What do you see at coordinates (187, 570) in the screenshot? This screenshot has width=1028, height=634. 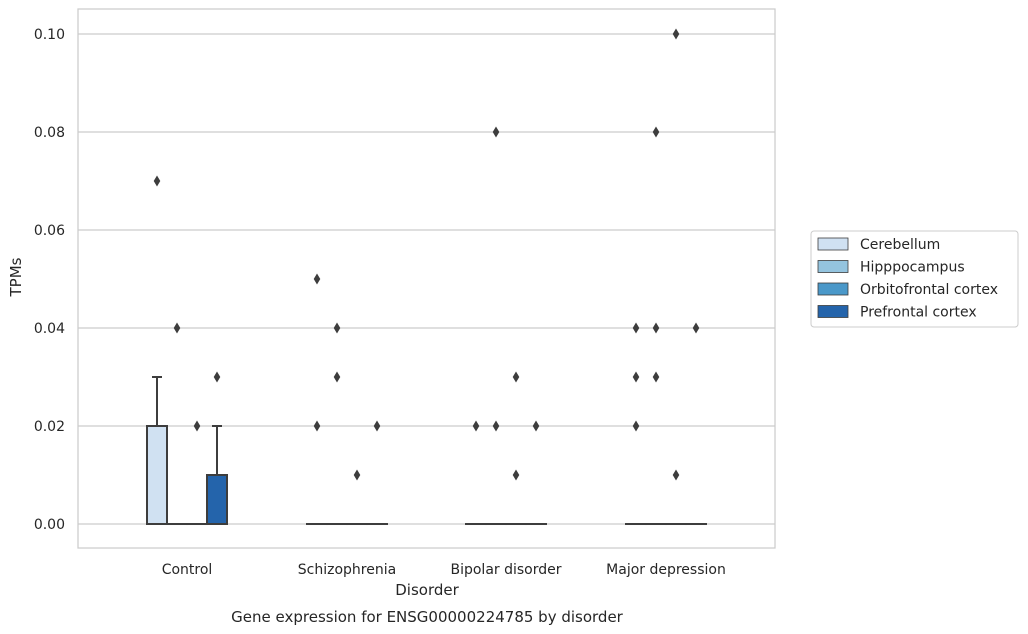 I see `x-tick-label-control: Control` at bounding box center [187, 570].